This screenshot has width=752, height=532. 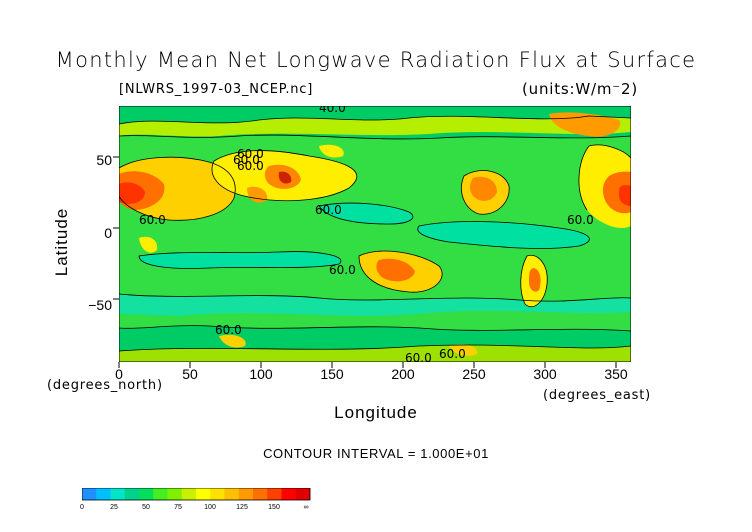 I want to click on x-tick-label: 350, so click(x=616, y=374).